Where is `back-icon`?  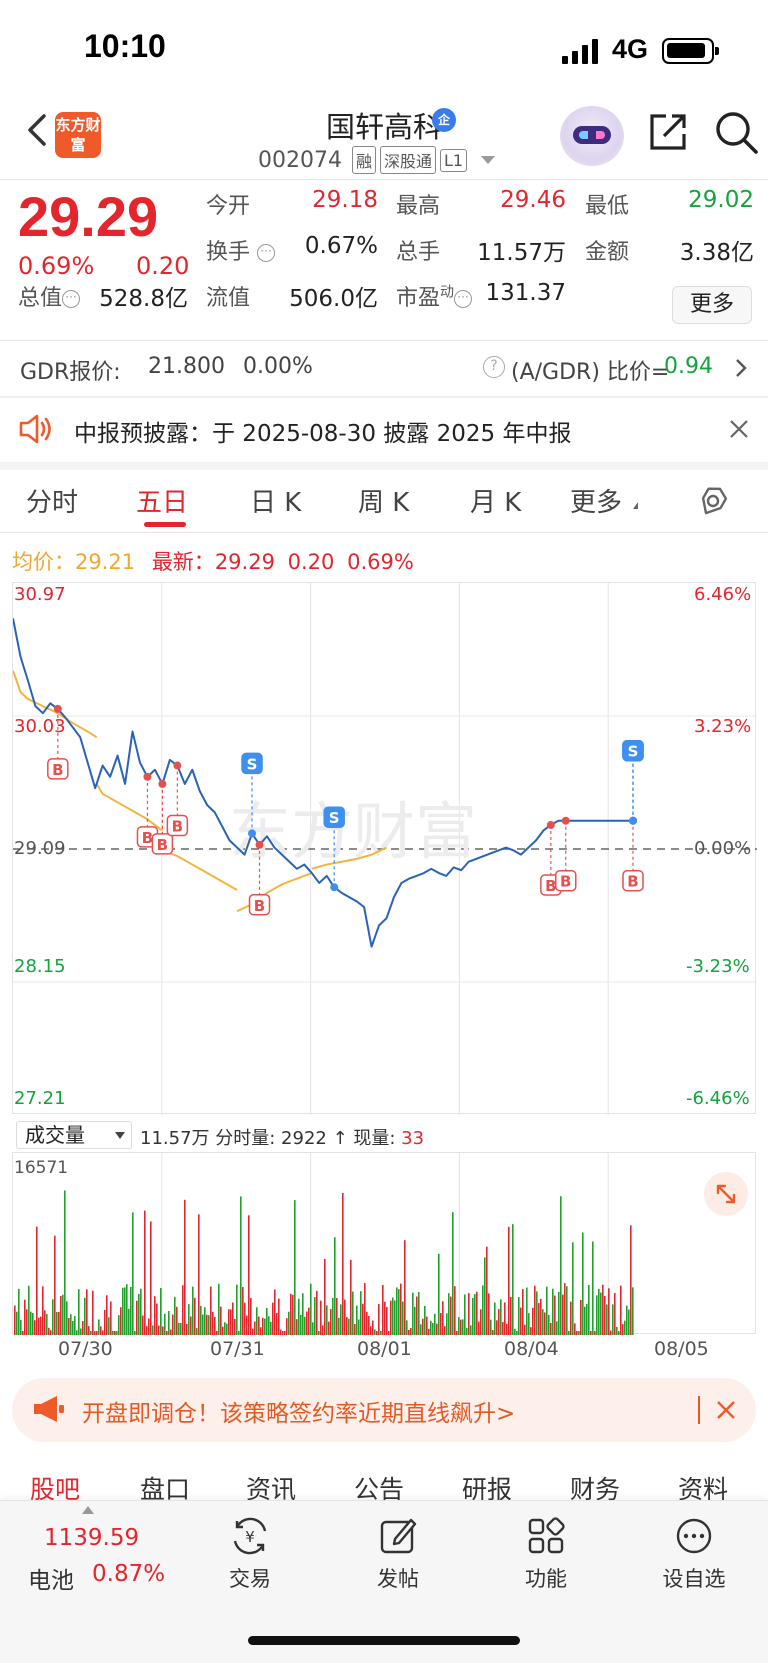 back-icon is located at coordinates (38, 130).